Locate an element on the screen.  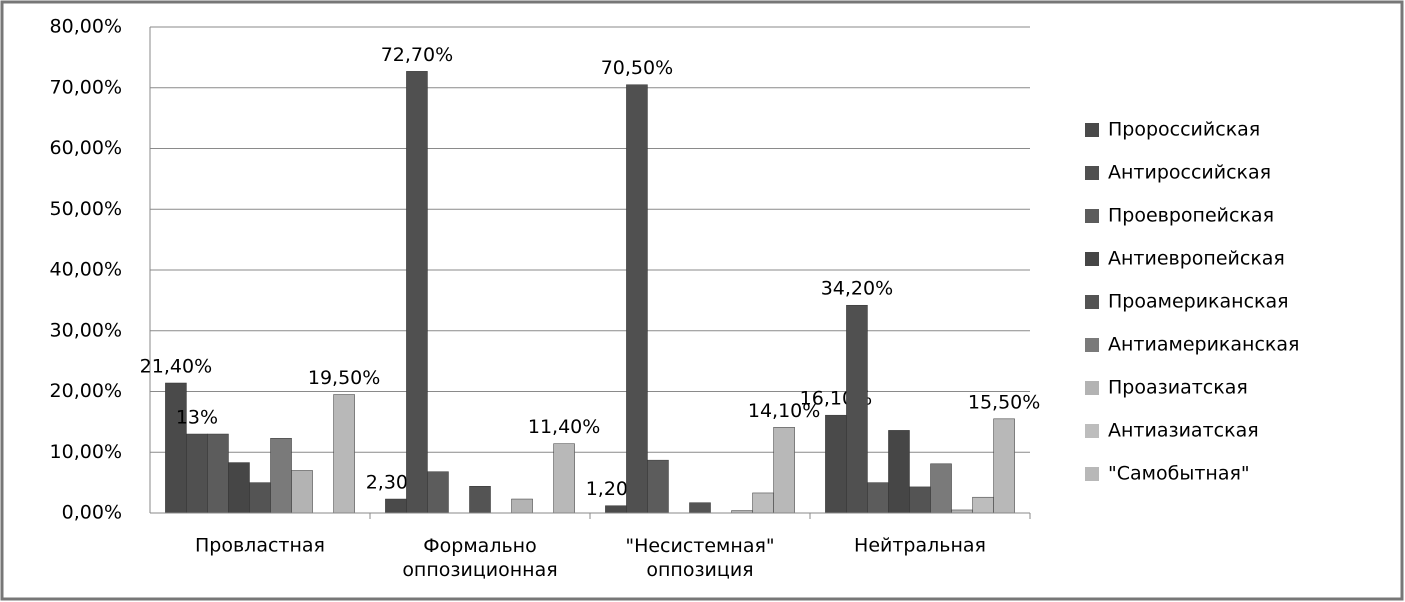
y-tick-label: 80,00% is located at coordinates (86, 27).